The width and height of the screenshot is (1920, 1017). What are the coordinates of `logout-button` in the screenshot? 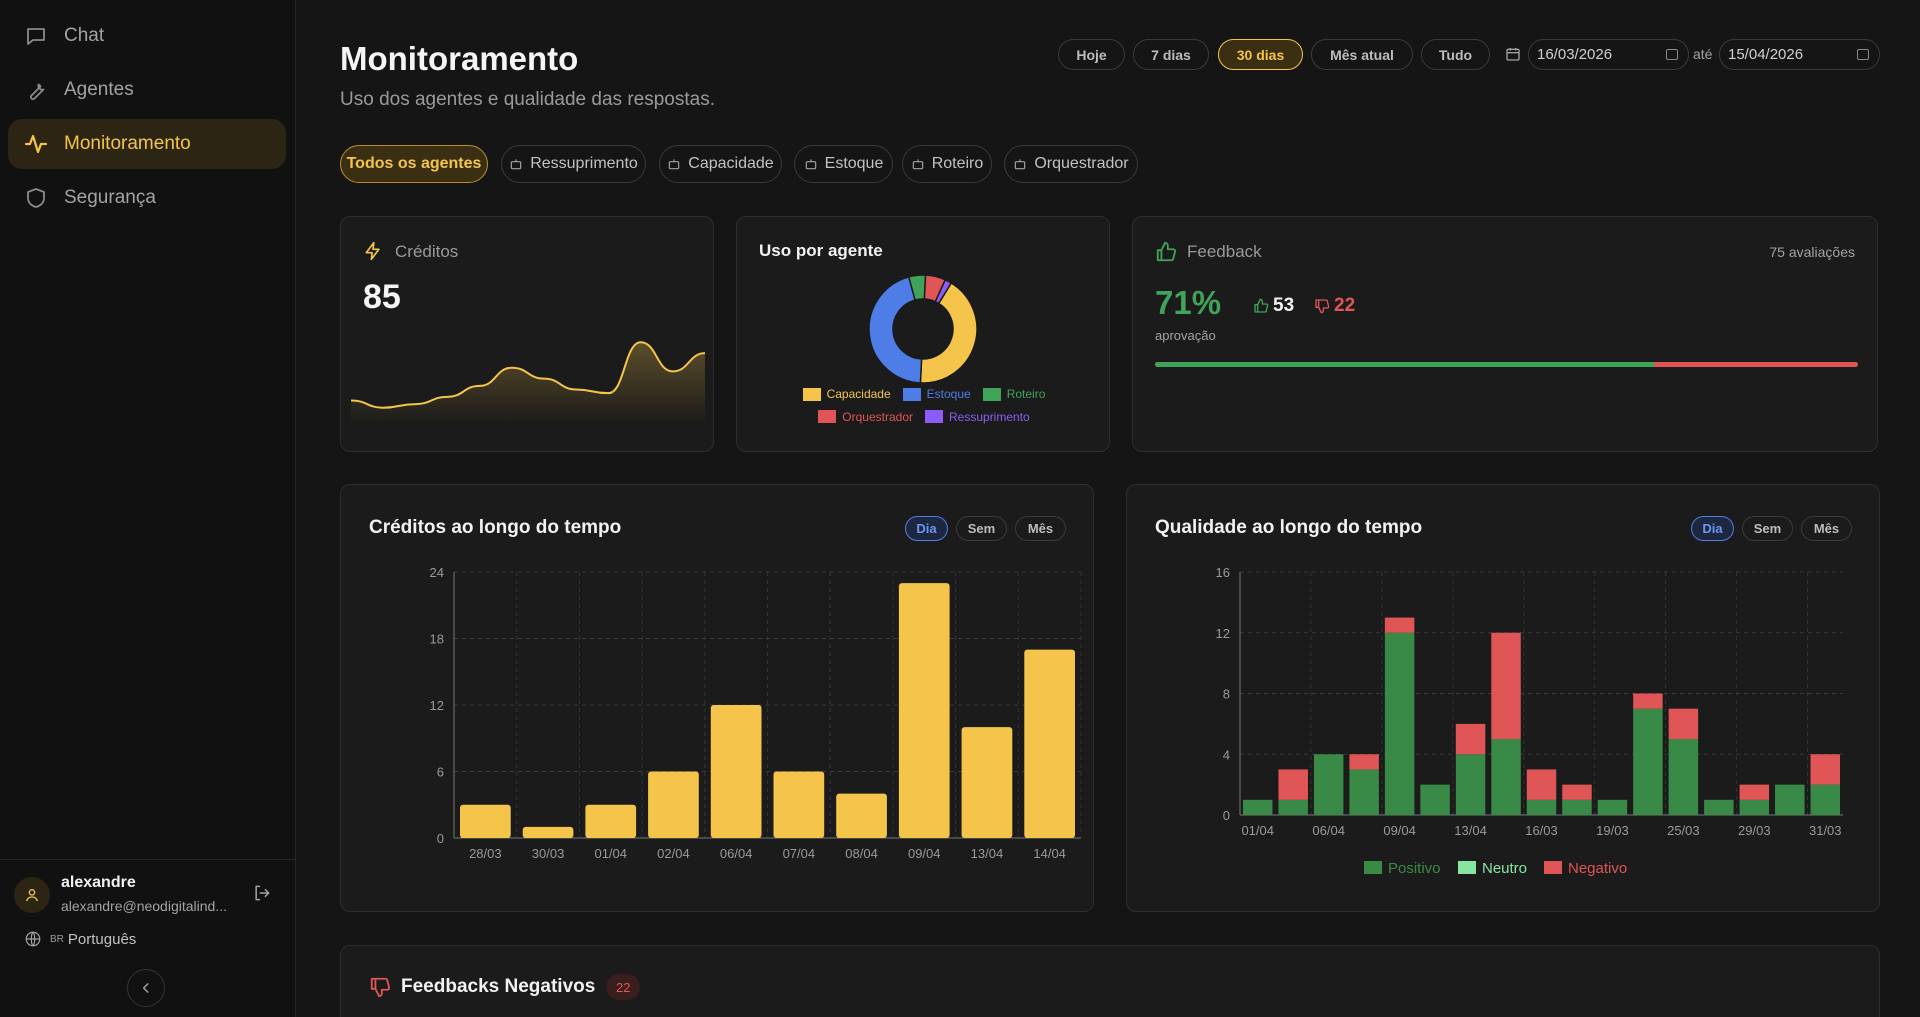 It's located at (262, 895).